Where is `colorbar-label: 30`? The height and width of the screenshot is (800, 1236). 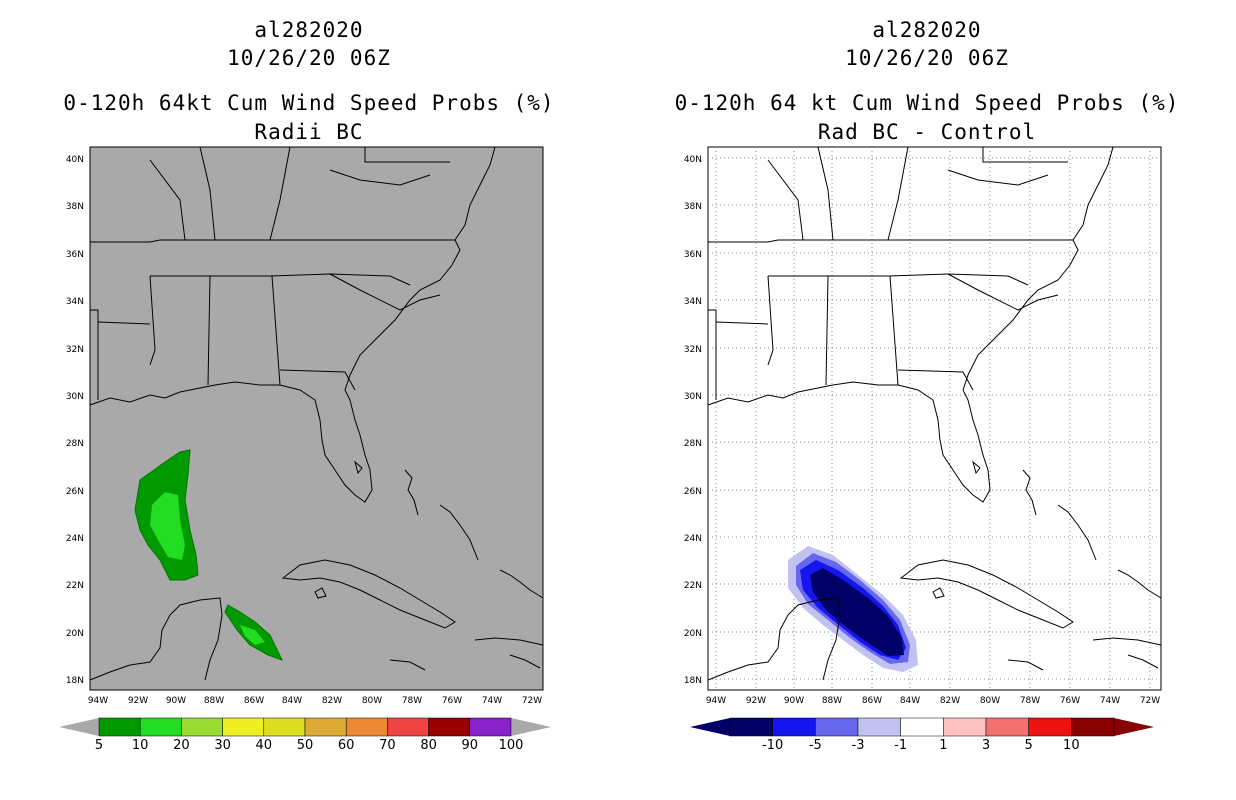
colorbar-label: 30 is located at coordinates (222, 745).